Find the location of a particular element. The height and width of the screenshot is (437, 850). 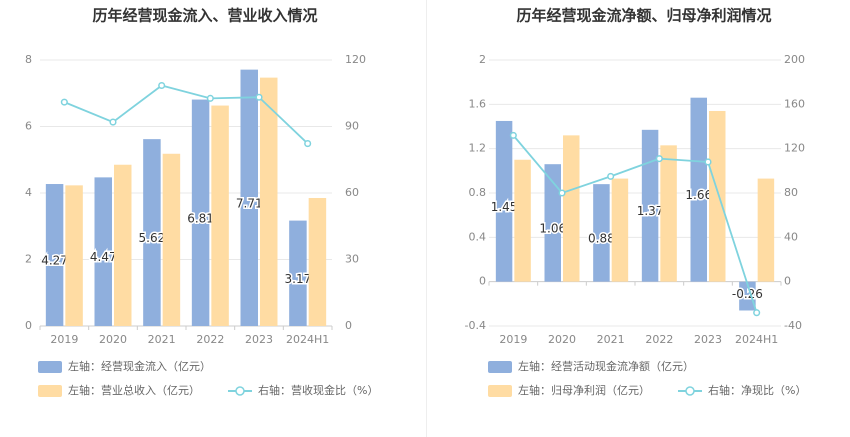

data-label: 1.06 is located at coordinates (552, 228).